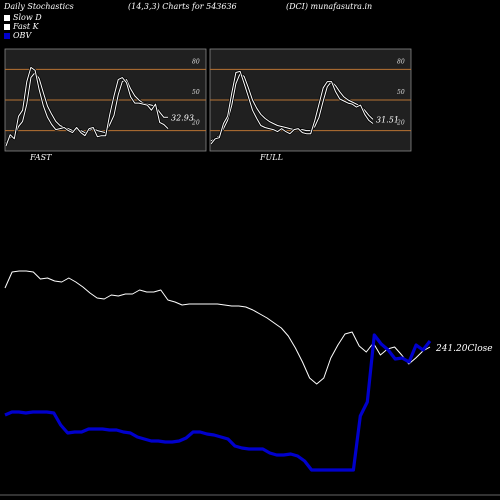 The width and height of the screenshot is (500, 500). I want to click on fast-panel-label: FAST, so click(40, 157).